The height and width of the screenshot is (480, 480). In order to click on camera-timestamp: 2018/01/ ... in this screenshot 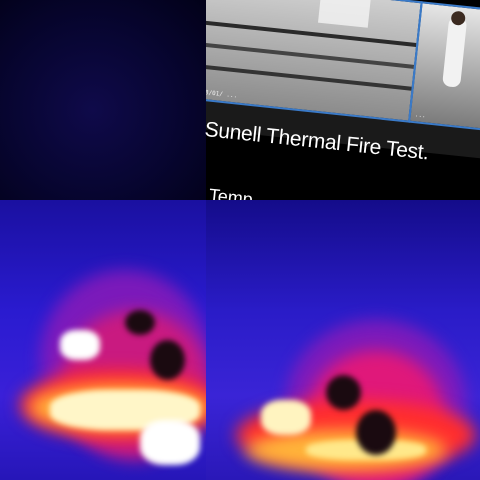, I will do `click(222, 94)`.